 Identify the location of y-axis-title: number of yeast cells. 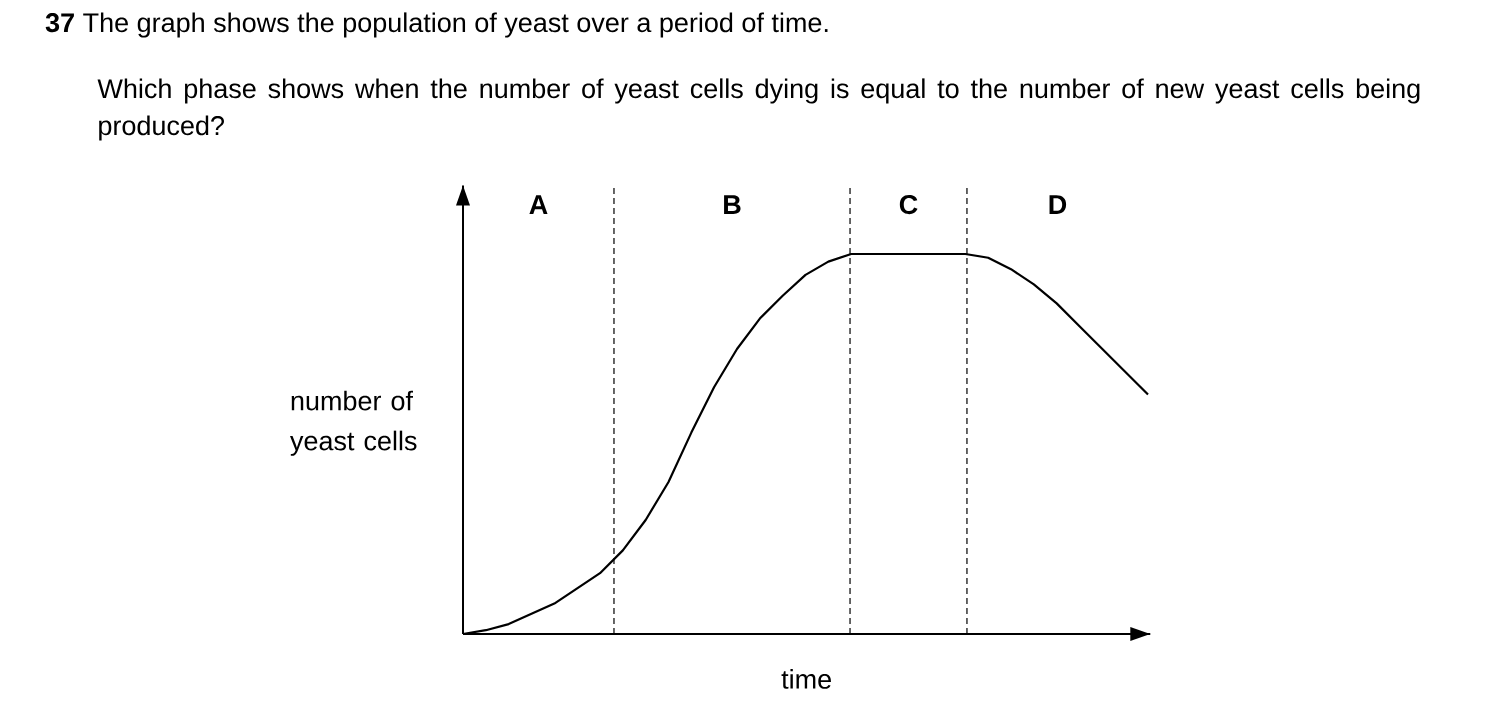
(353, 423).